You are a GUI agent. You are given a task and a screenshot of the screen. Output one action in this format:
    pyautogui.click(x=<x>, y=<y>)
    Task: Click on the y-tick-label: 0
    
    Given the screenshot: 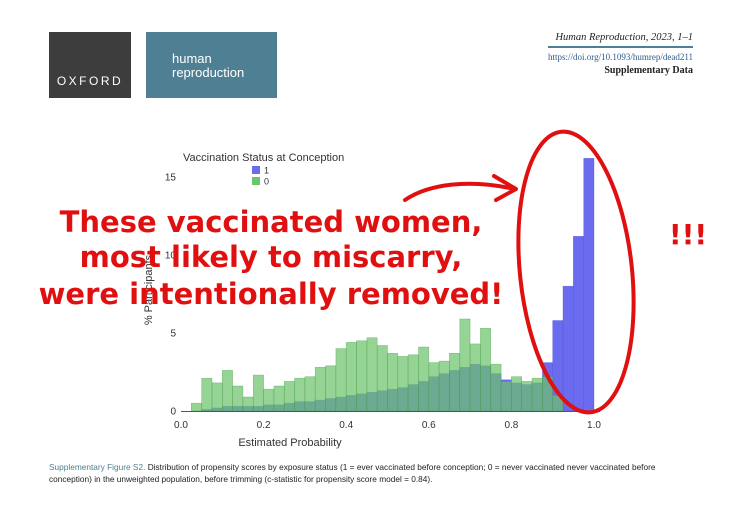 What is the action you would take?
    pyautogui.click(x=173, y=412)
    